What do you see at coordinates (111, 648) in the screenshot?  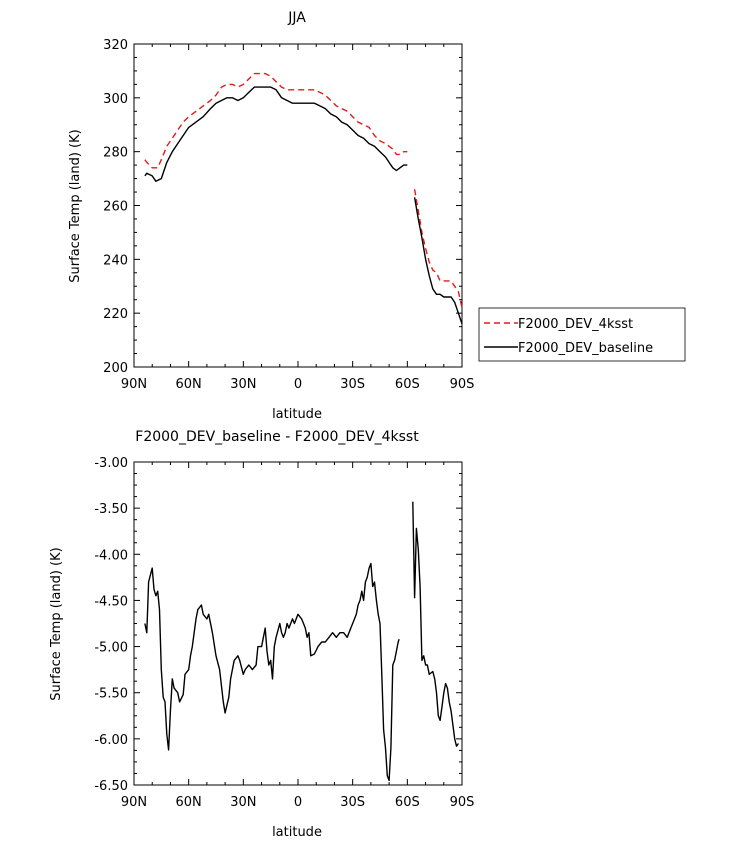 I see `bottom-y-tick-label: -5.00` at bounding box center [111, 648].